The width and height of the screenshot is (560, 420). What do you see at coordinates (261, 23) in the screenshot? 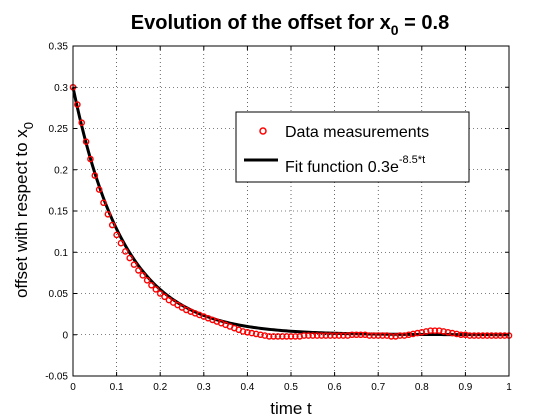
I see `chart-title-main: Evolution of the offset for x` at bounding box center [261, 23].